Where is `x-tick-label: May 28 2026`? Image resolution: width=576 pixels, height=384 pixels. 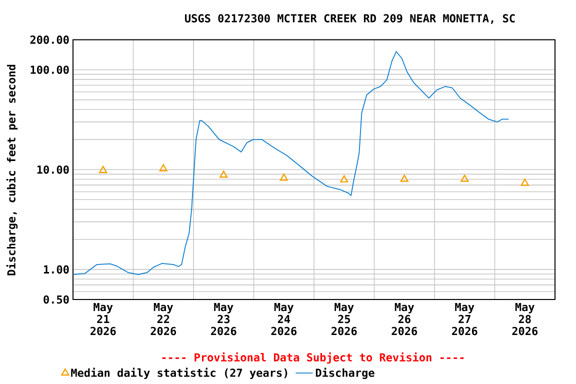 x-tick-label: May 28 2026 is located at coordinates (525, 319).